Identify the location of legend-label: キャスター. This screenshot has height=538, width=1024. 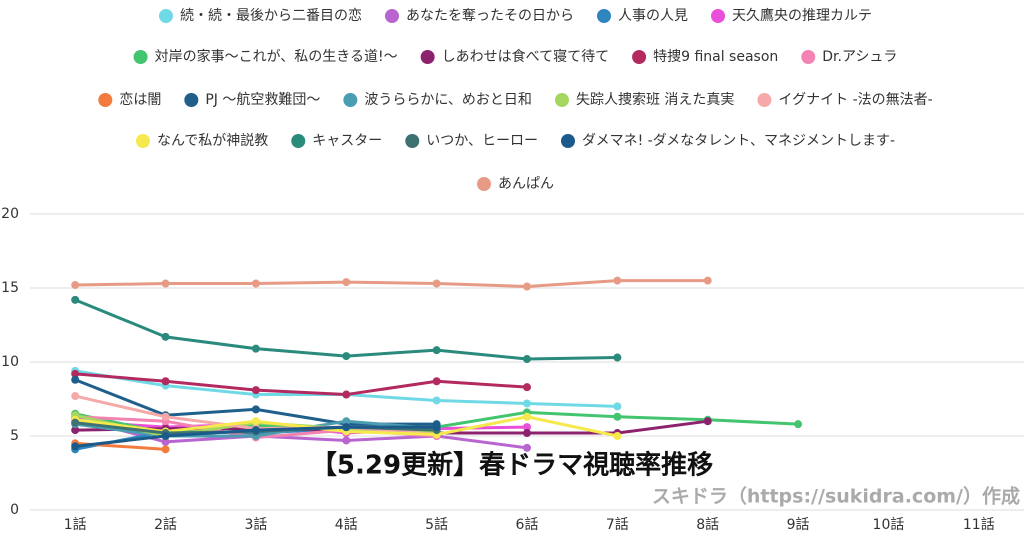
(347, 141).